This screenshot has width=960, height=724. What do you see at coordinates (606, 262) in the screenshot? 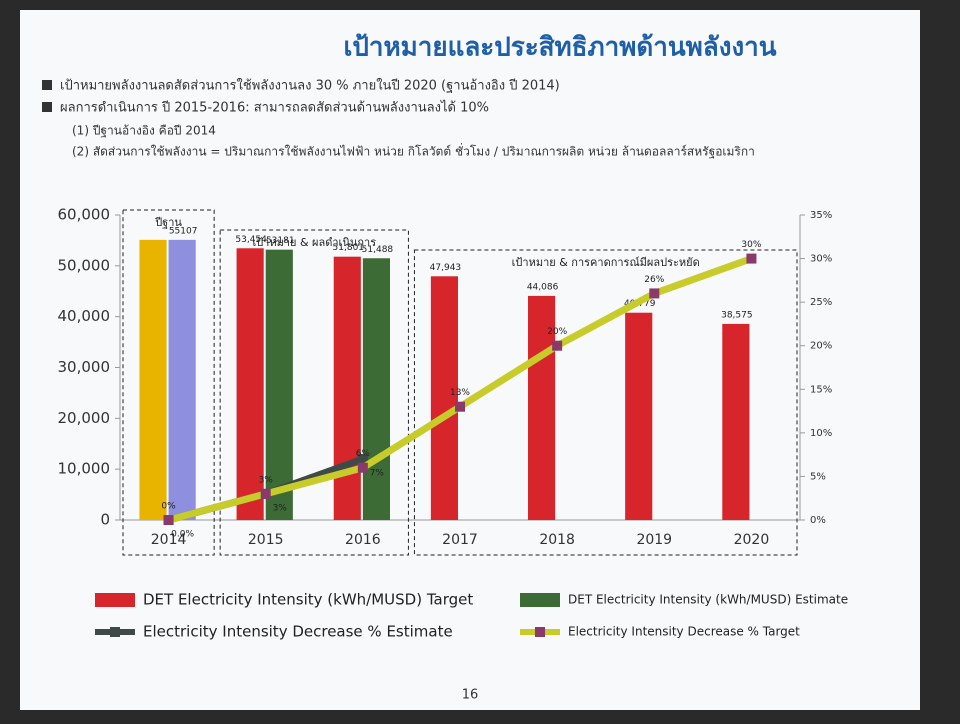
I see `group-label: เป้าหมาย & การคาดการณ์มีผลประหยัด` at bounding box center [606, 262].